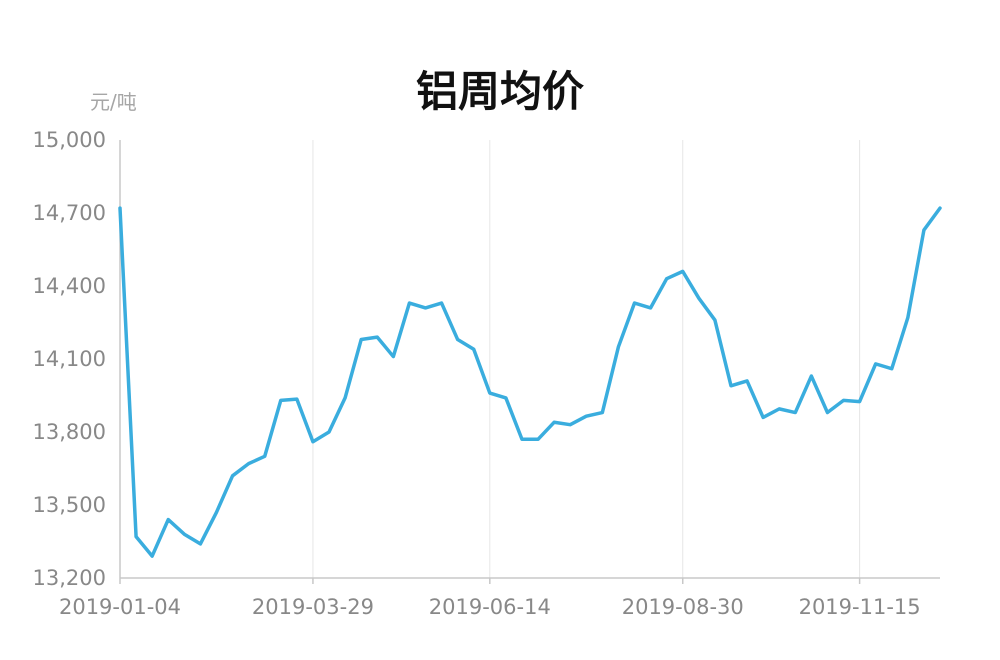 Image resolution: width=1000 pixels, height=660 pixels. What do you see at coordinates (69, 578) in the screenshot?
I see `y-tick-label: 13,200` at bounding box center [69, 578].